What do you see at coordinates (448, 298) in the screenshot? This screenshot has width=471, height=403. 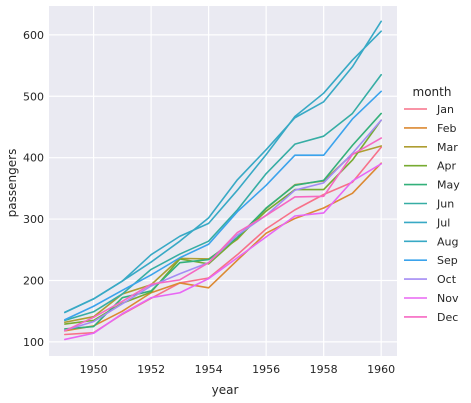 I see `legend-entry-label: Nov` at bounding box center [448, 298].